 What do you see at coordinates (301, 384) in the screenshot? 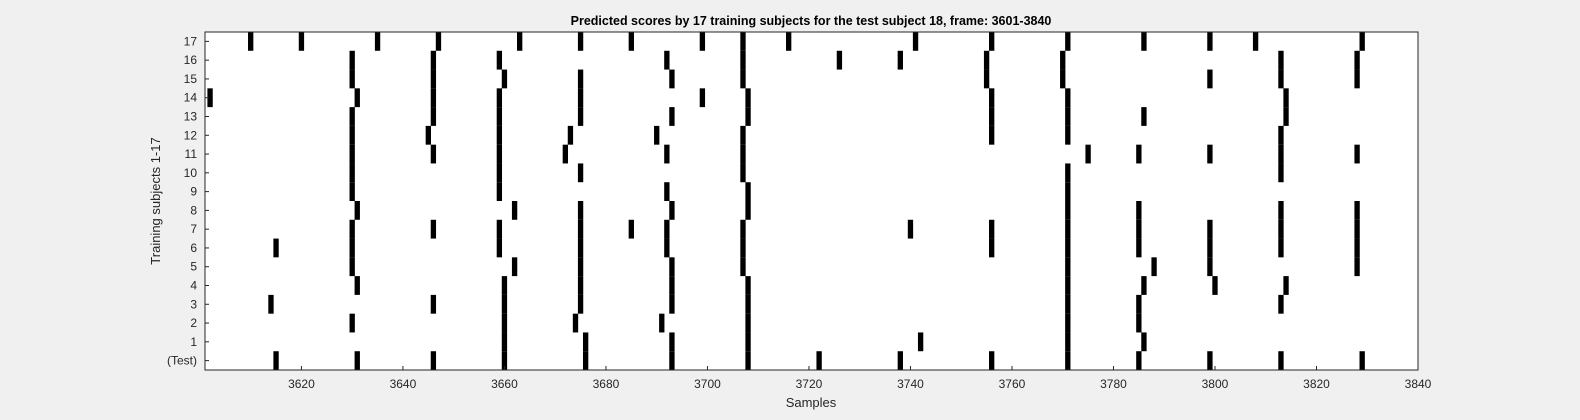
I see `x-tick-label: 3620` at bounding box center [301, 384].